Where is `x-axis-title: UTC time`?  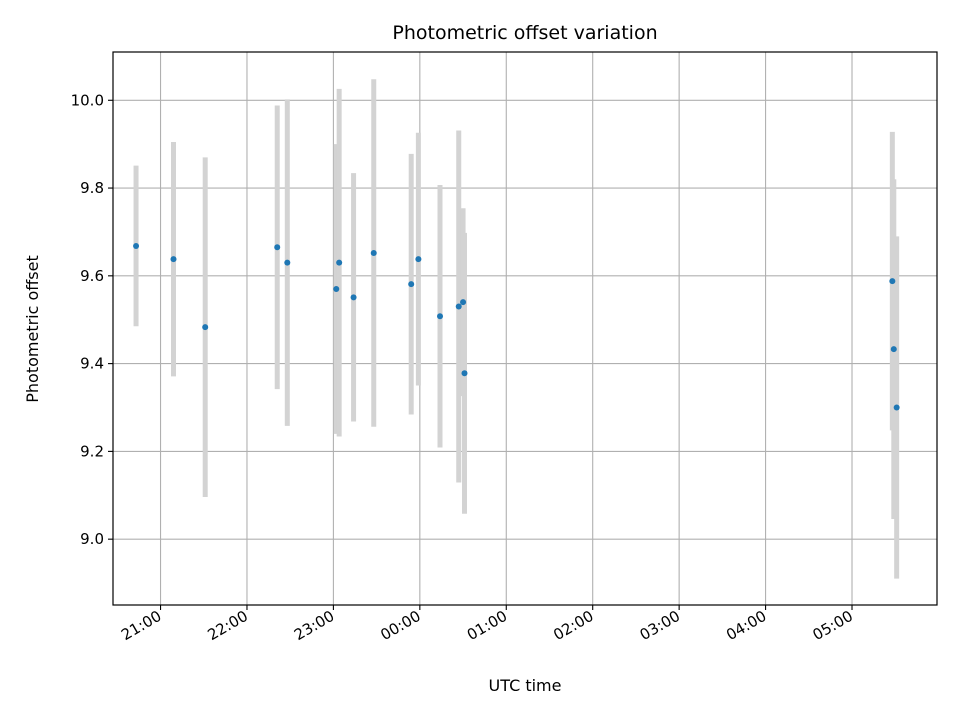
x-axis-title: UTC time is located at coordinates (525, 685).